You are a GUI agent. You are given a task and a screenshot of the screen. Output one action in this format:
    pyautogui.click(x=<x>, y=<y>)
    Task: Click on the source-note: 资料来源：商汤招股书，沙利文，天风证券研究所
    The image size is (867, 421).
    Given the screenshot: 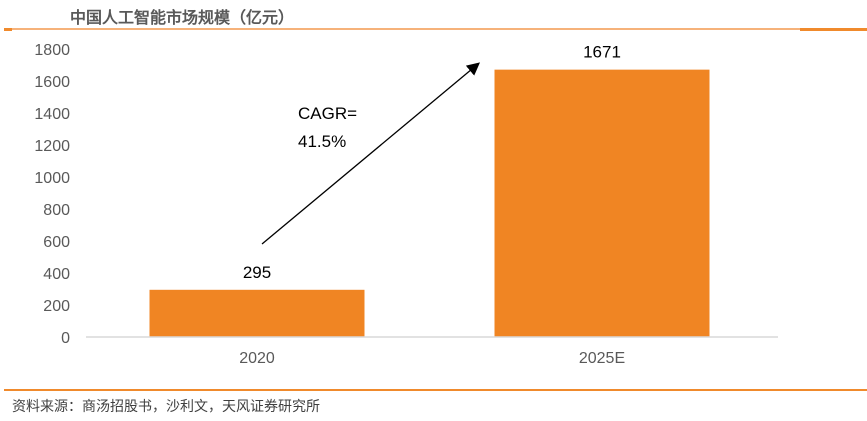 What is the action you would take?
    pyautogui.click(x=166, y=406)
    